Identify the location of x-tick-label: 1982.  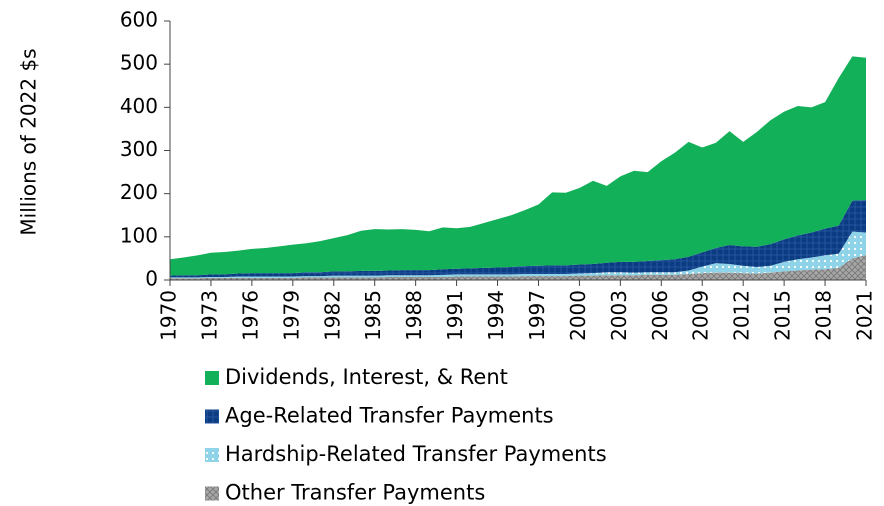
(332, 315).